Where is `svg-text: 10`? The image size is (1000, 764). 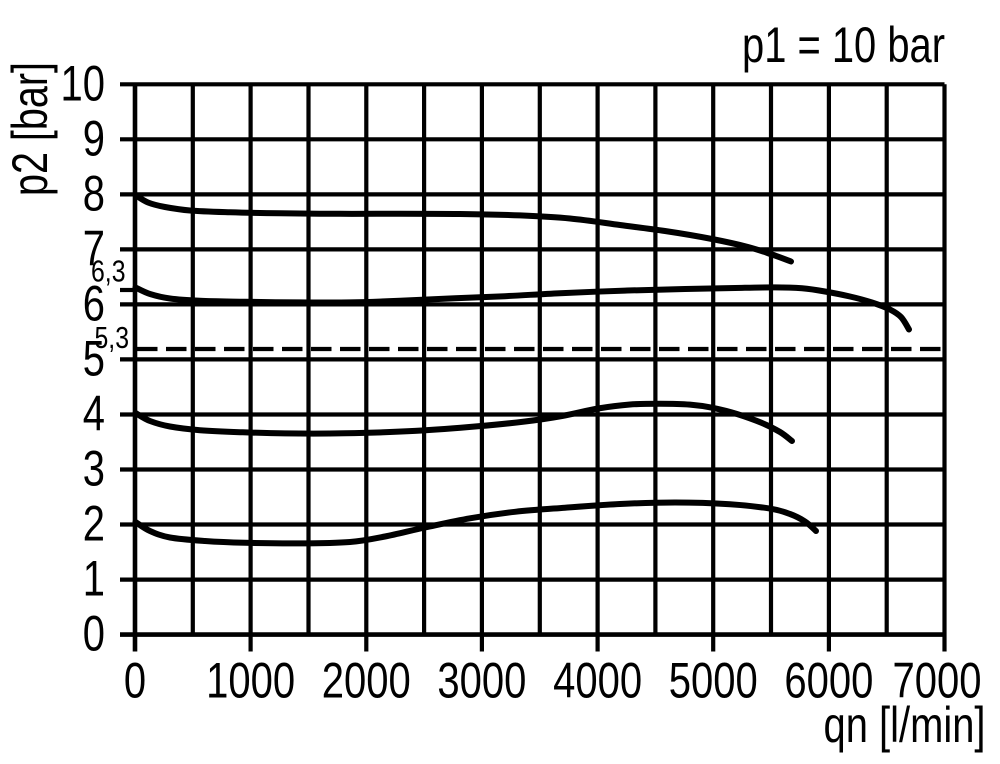
svg-text: 10 is located at coordinates (83, 83).